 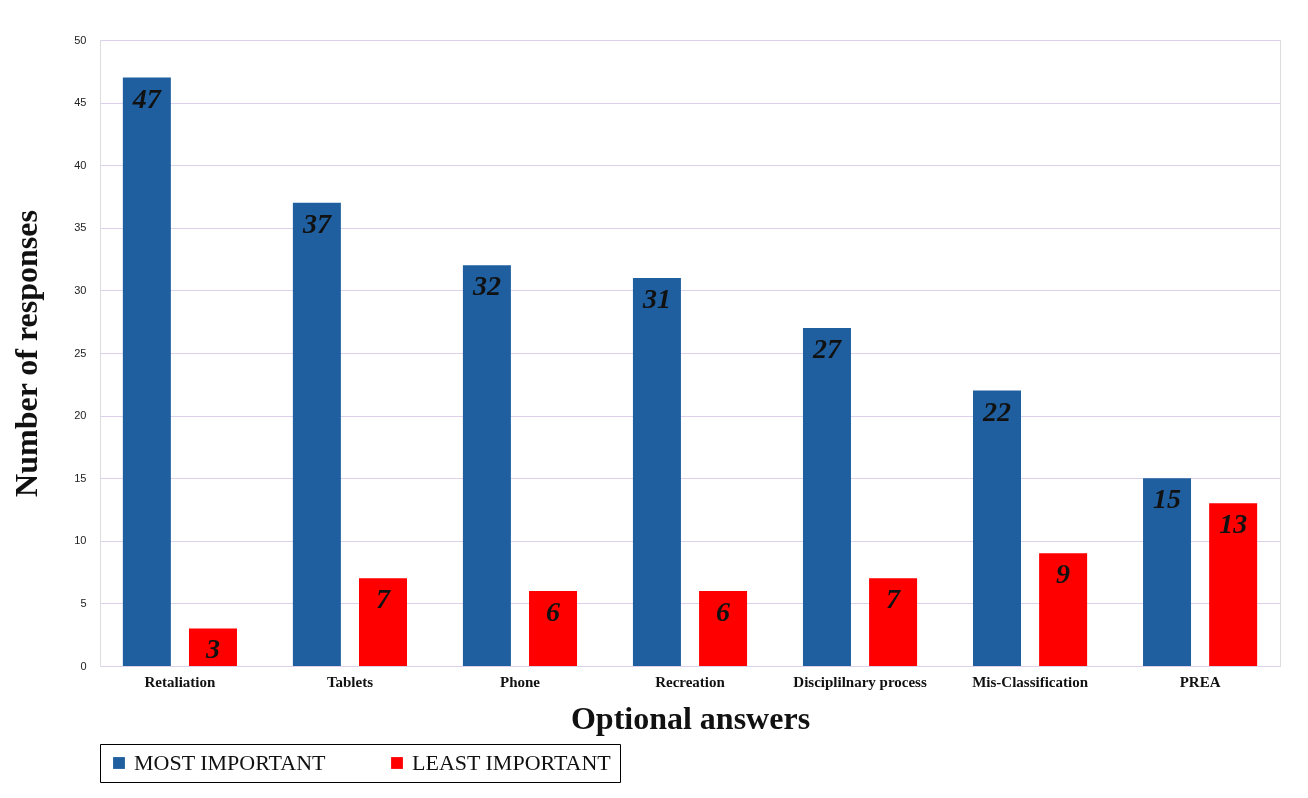 What do you see at coordinates (1233, 524) in the screenshot?
I see `data-label: 13` at bounding box center [1233, 524].